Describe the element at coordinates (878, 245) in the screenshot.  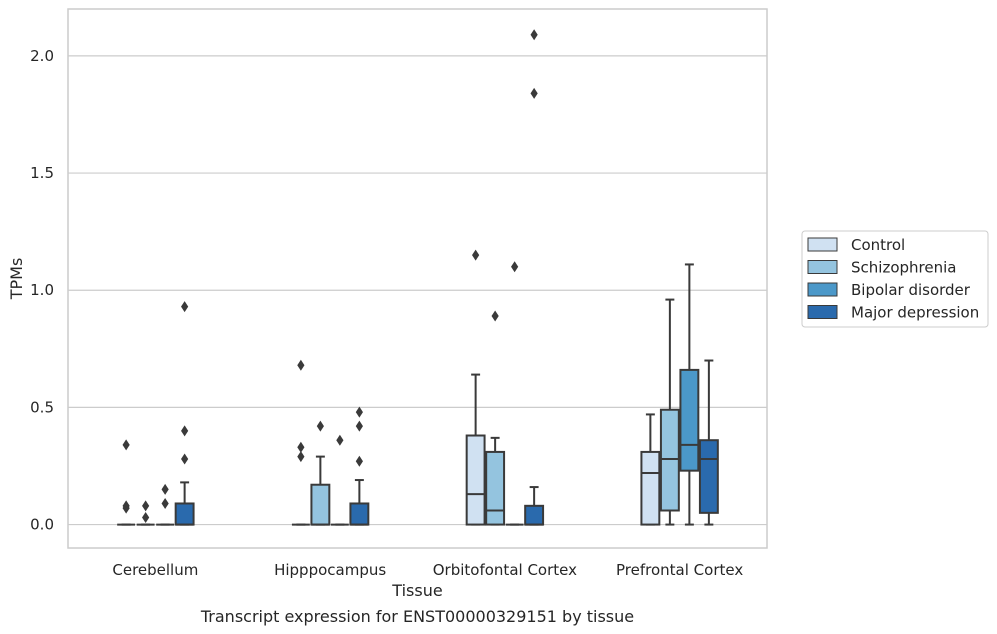
I see `legend-label-0: Control` at that location.